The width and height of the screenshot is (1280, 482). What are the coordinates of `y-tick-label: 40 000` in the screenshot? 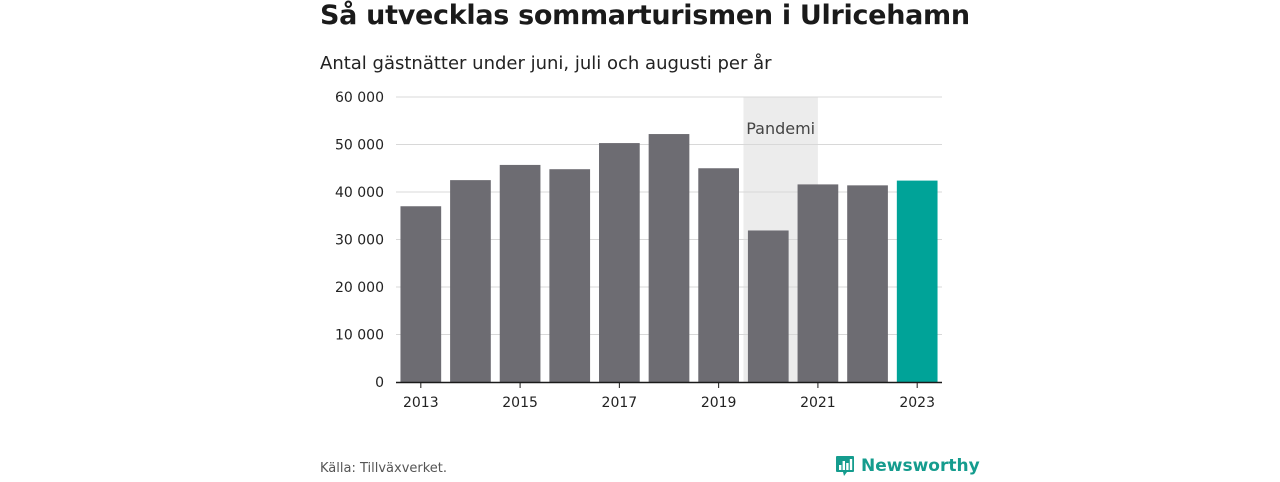 It's located at (359, 193).